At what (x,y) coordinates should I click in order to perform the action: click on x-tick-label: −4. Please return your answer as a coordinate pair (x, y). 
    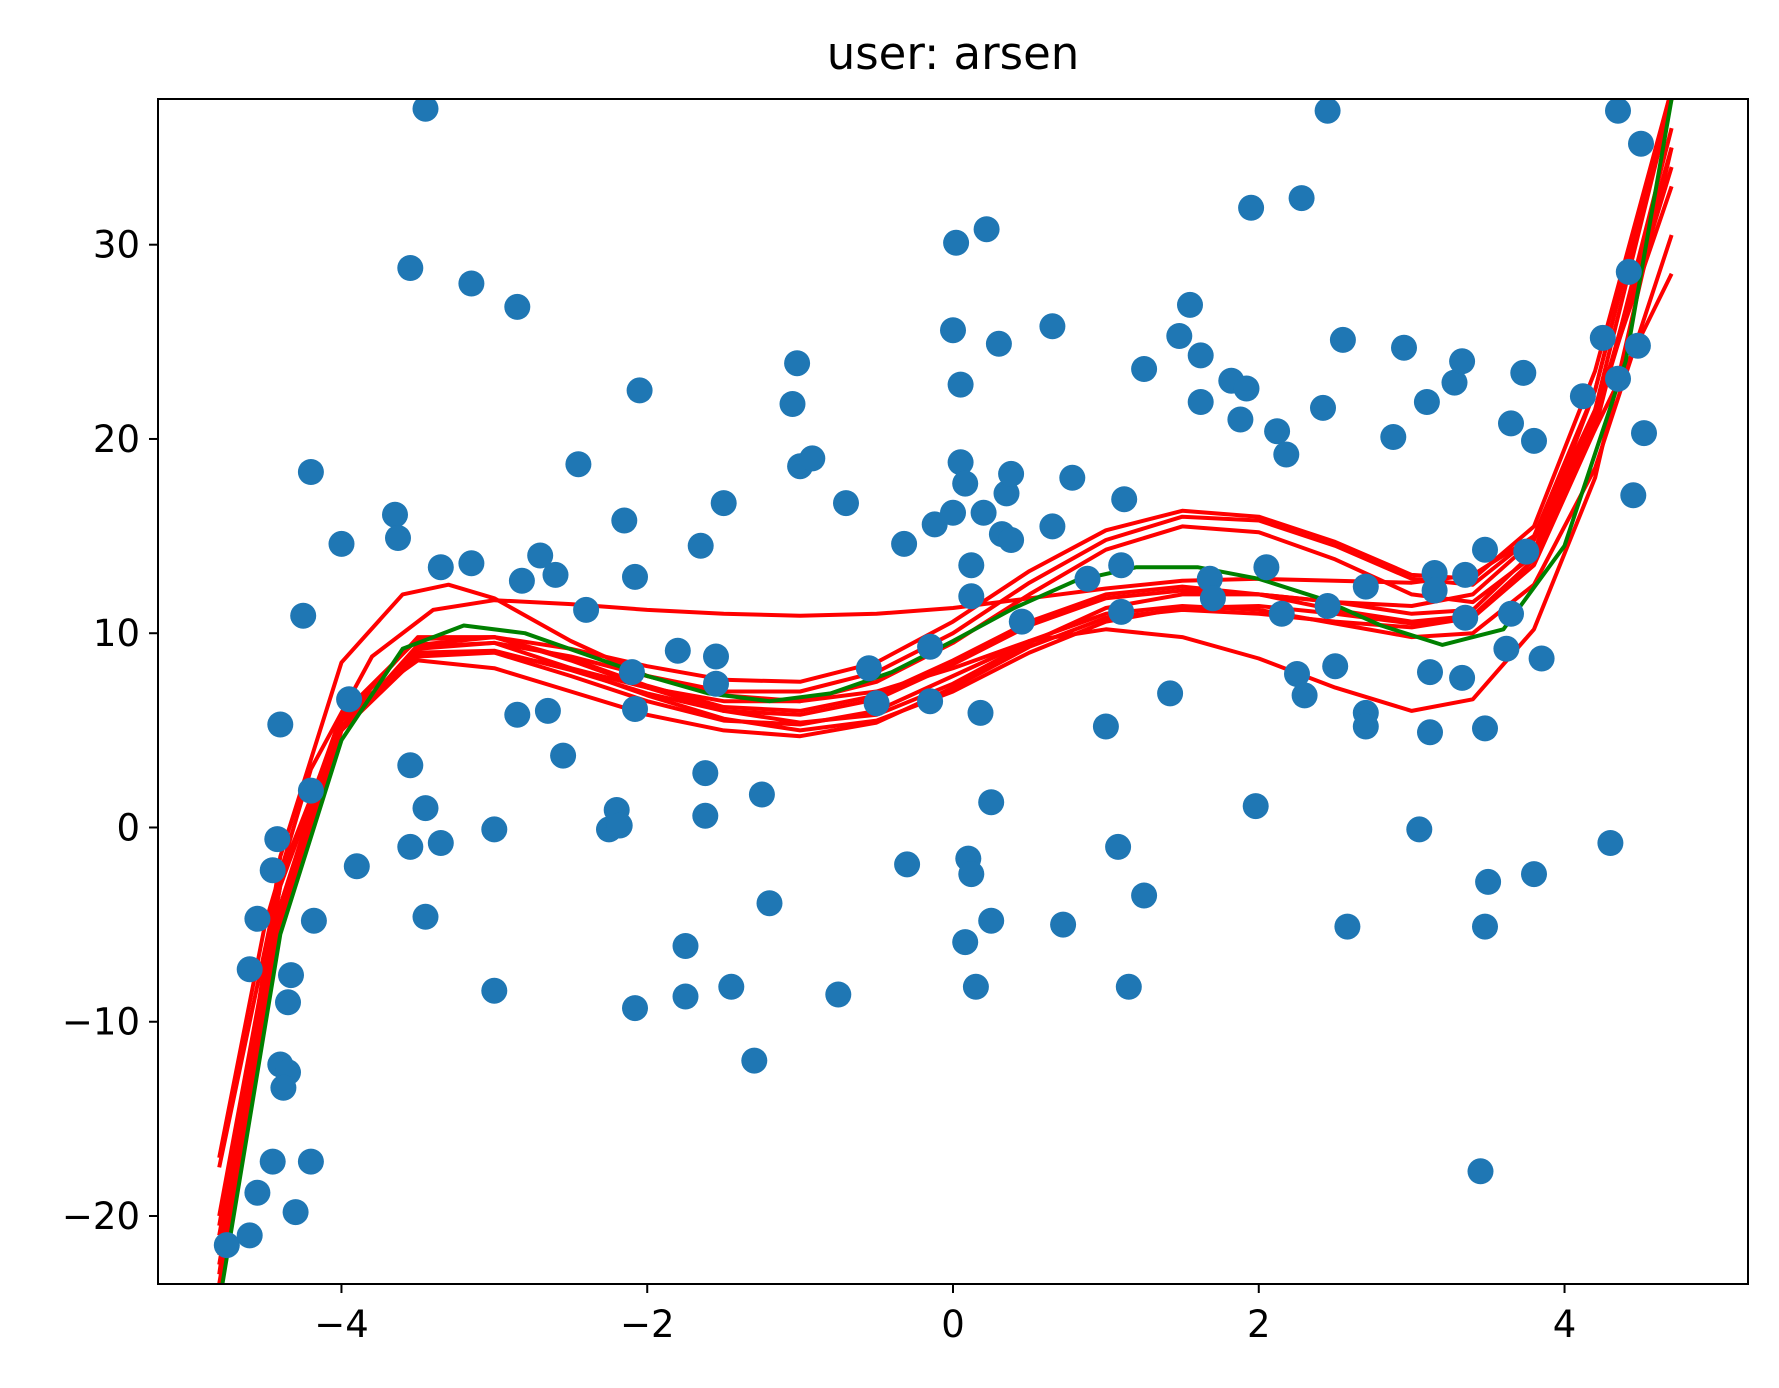
    Looking at the image, I should click on (341, 1324).